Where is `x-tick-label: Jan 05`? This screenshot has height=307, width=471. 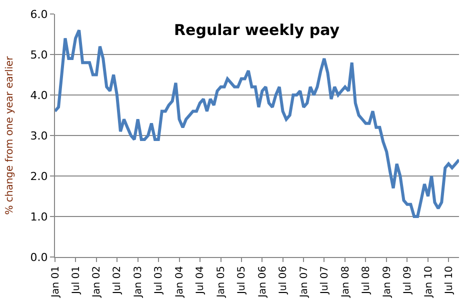 x-tick-label: Jan 05 is located at coordinates (222, 282).